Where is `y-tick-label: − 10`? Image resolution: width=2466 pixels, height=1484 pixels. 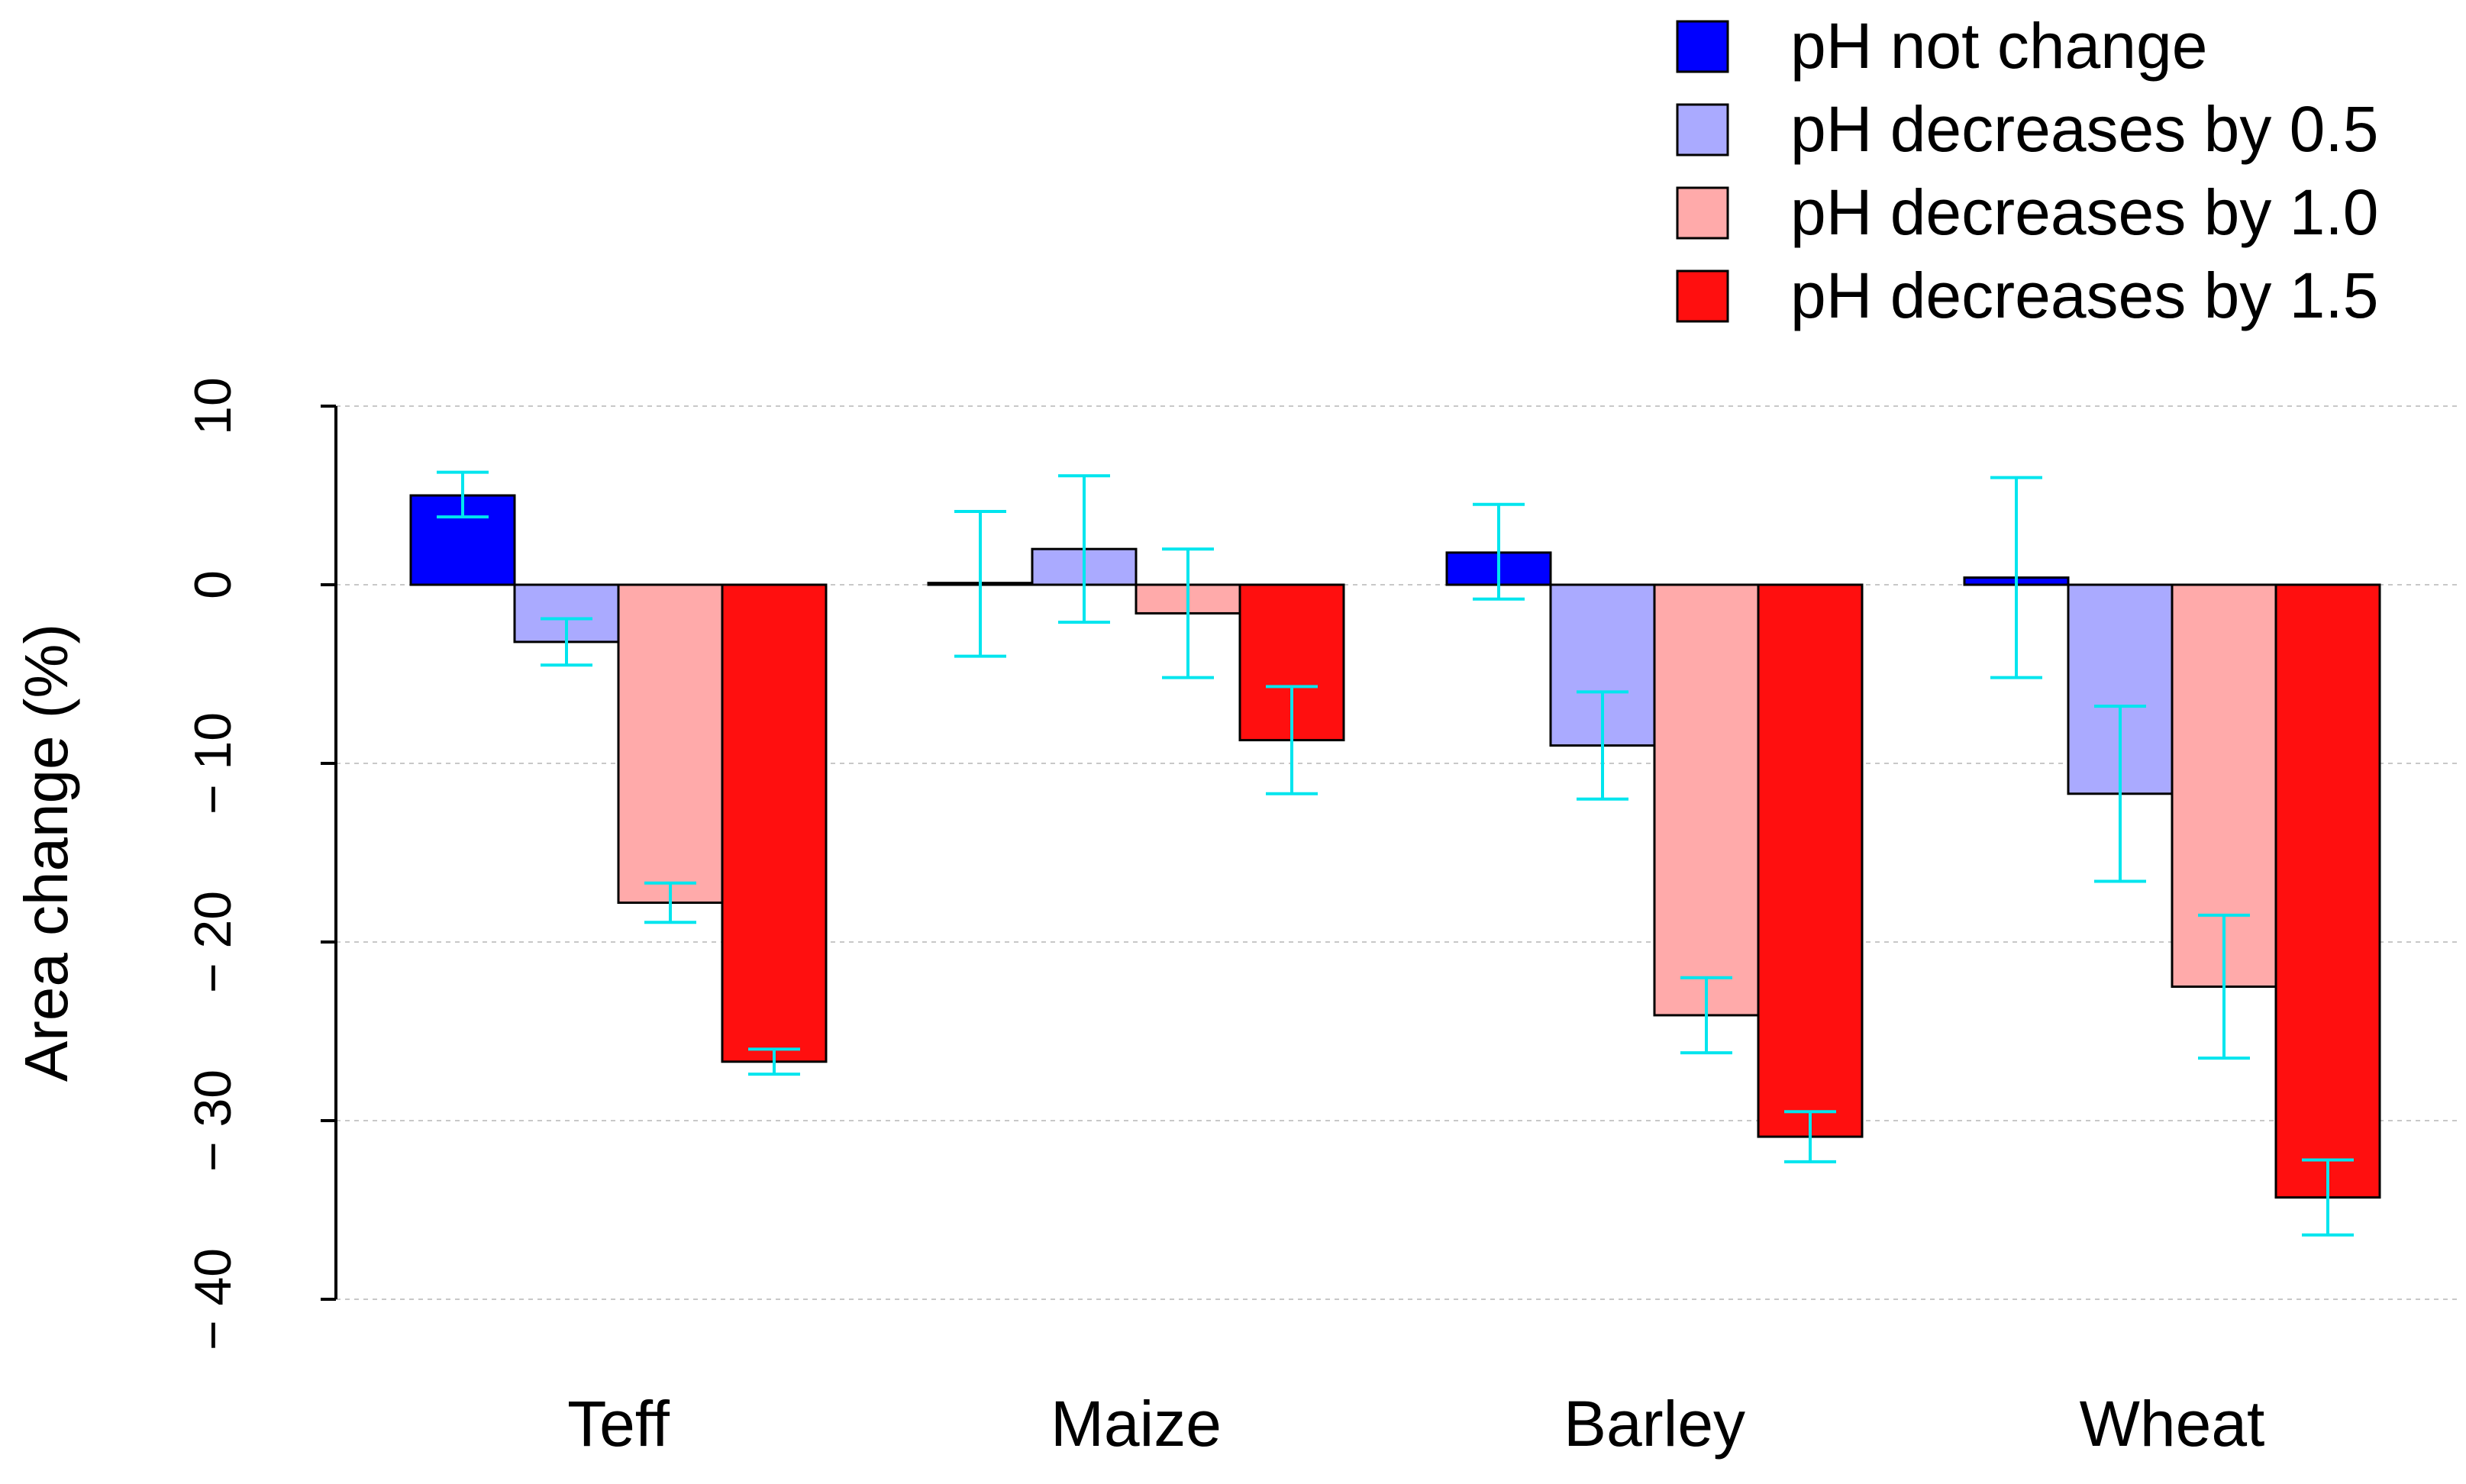 y-tick-label: − 10 is located at coordinates (213, 763).